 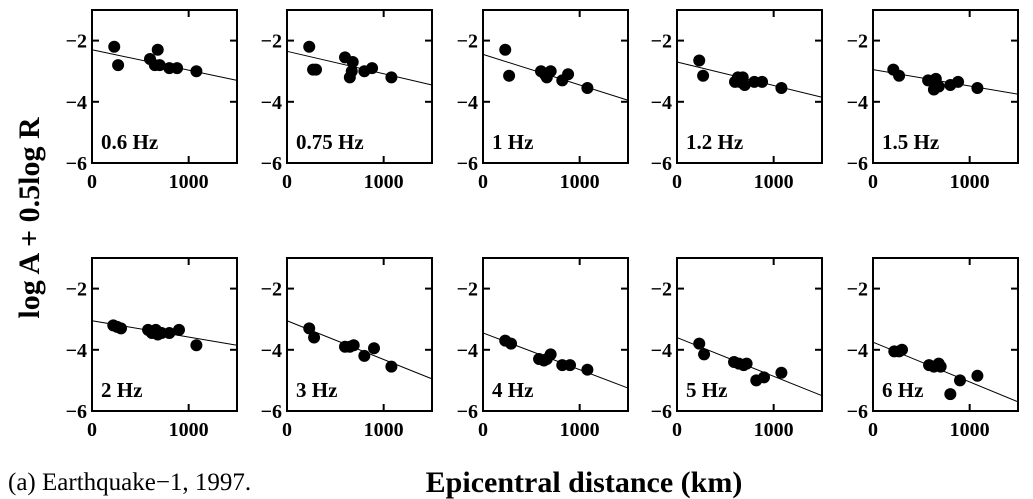 I want to click on panel-4: −2 −4 −60 1000 1.2 Hz, so click(x=737, y=101).